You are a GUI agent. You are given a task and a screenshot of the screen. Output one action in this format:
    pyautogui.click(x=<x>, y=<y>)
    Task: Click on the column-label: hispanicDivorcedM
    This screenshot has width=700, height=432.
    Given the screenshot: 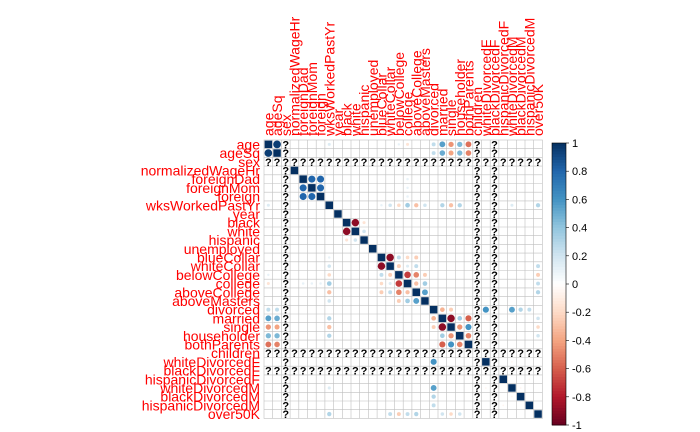 What is the action you would take?
    pyautogui.click(x=529, y=77)
    